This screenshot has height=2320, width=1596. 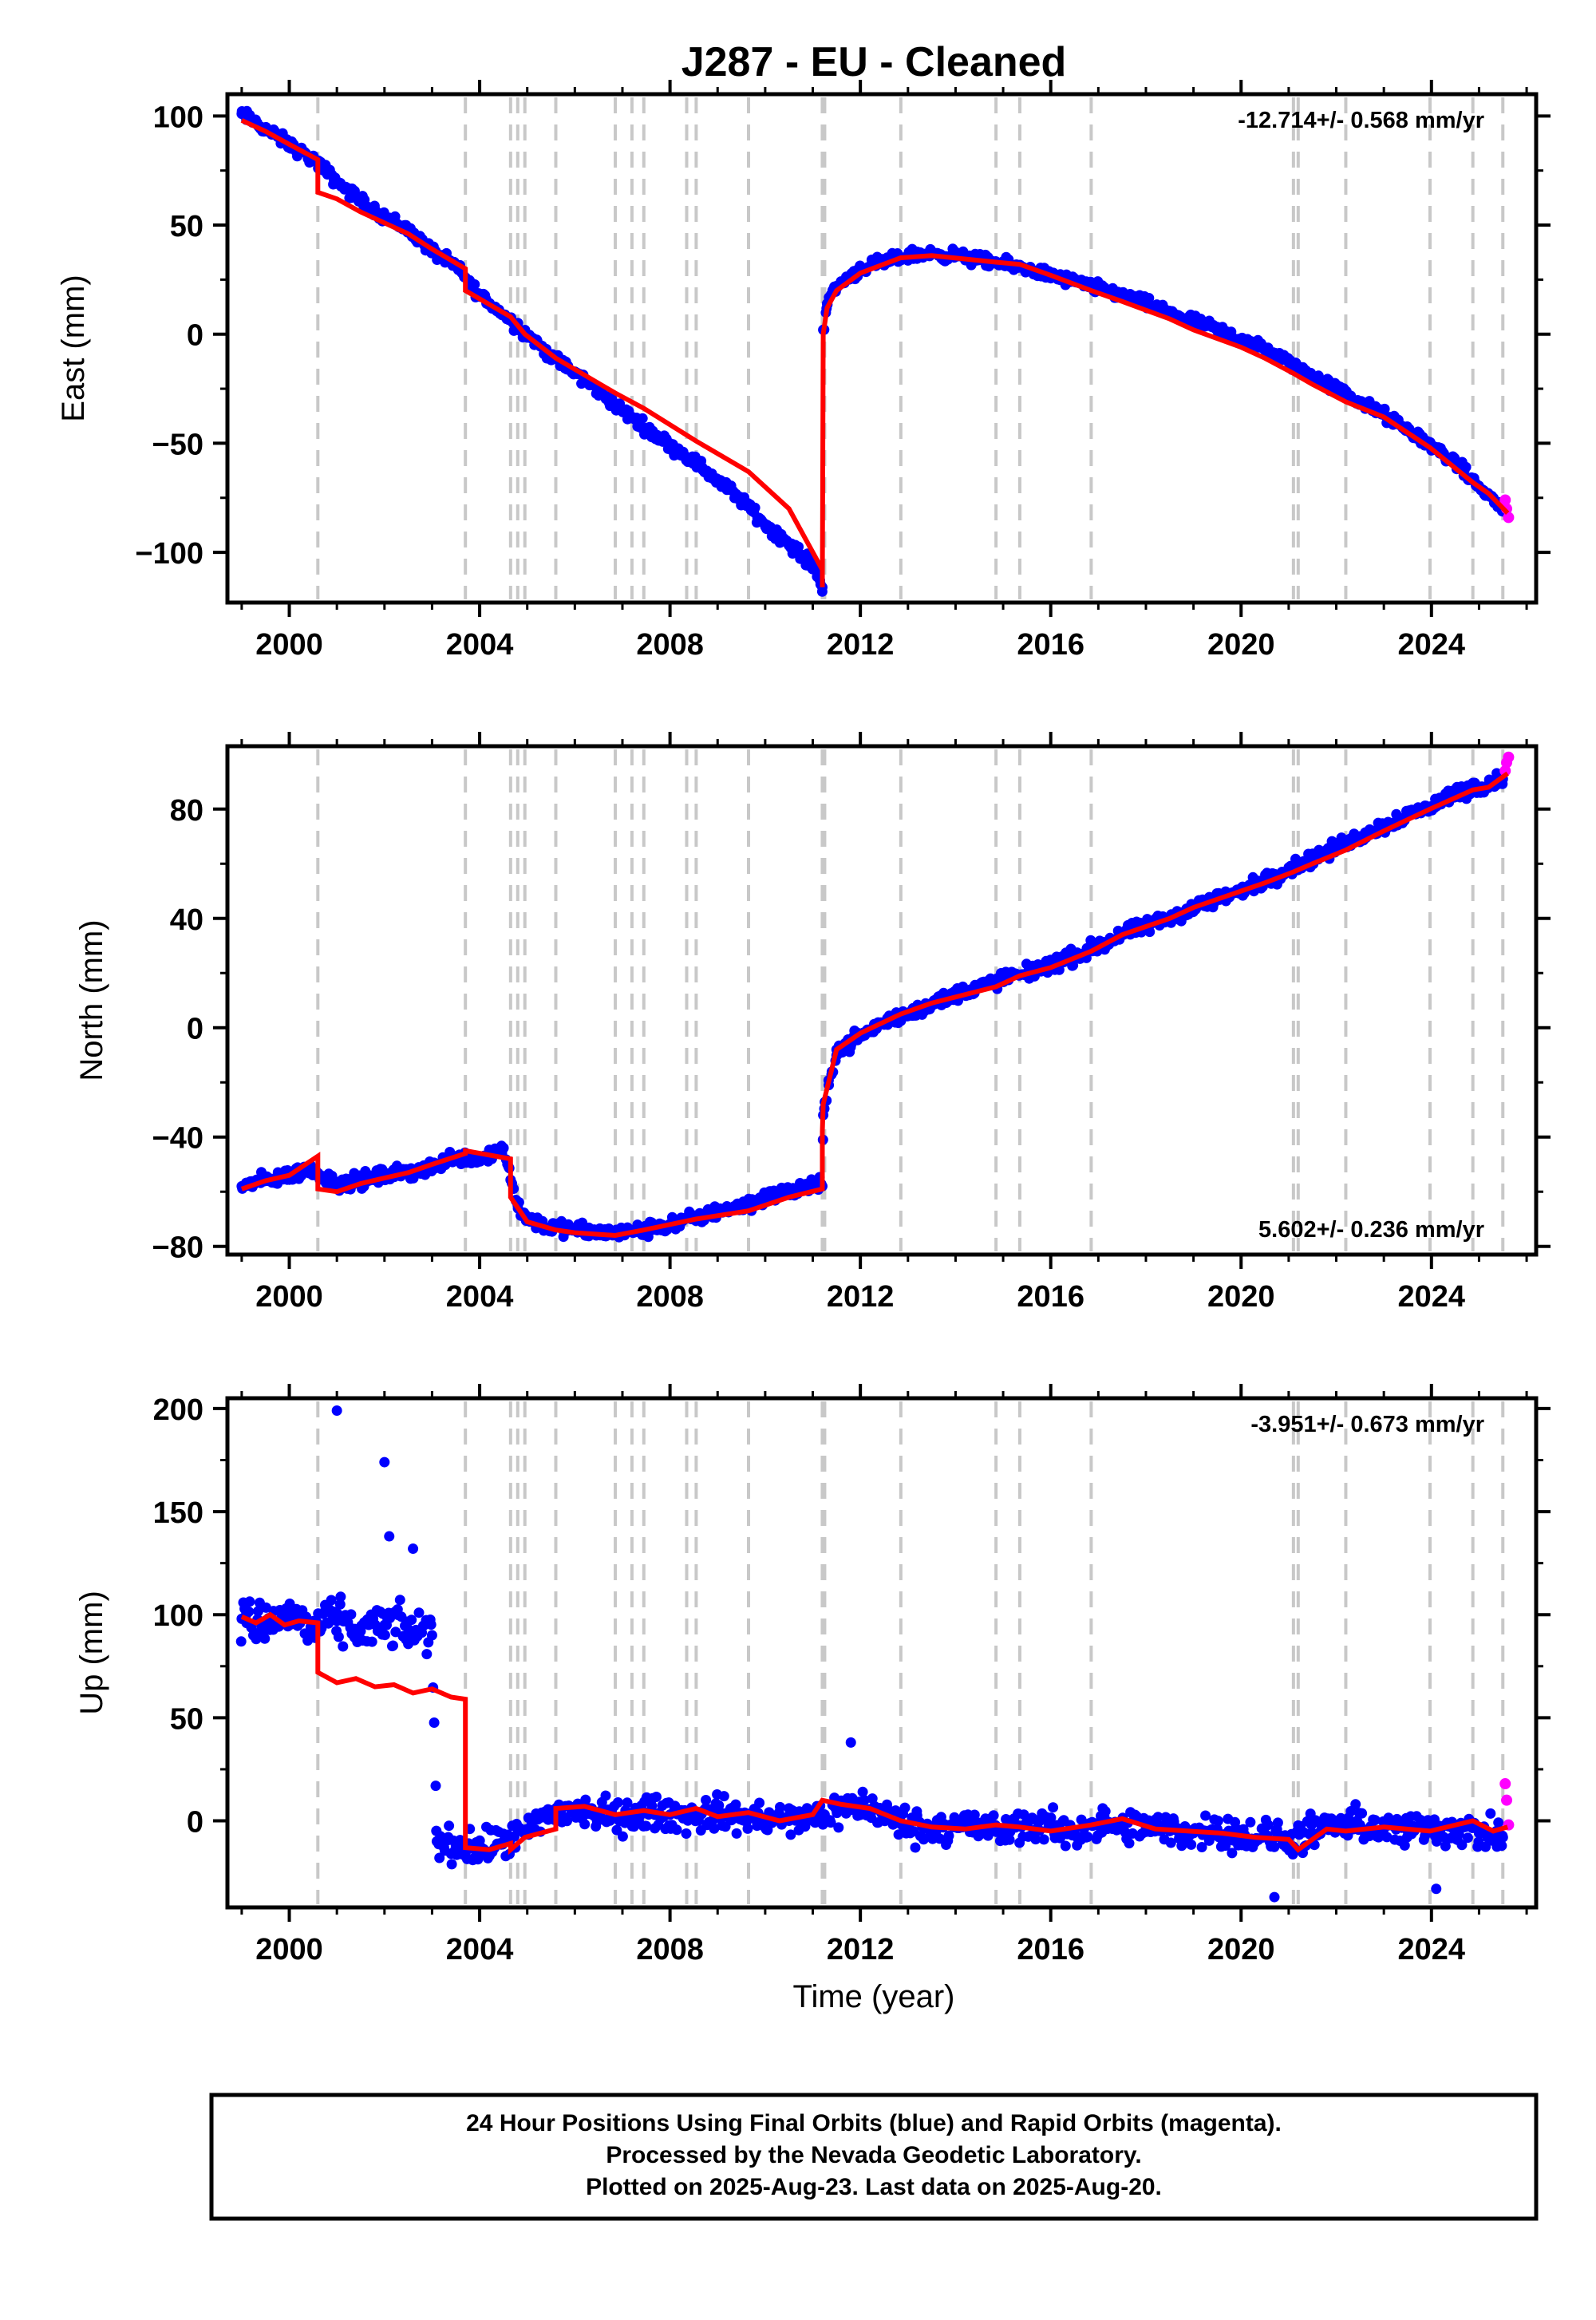 What do you see at coordinates (186, 1719) in the screenshot?
I see `up-y-tick-label: 50` at bounding box center [186, 1719].